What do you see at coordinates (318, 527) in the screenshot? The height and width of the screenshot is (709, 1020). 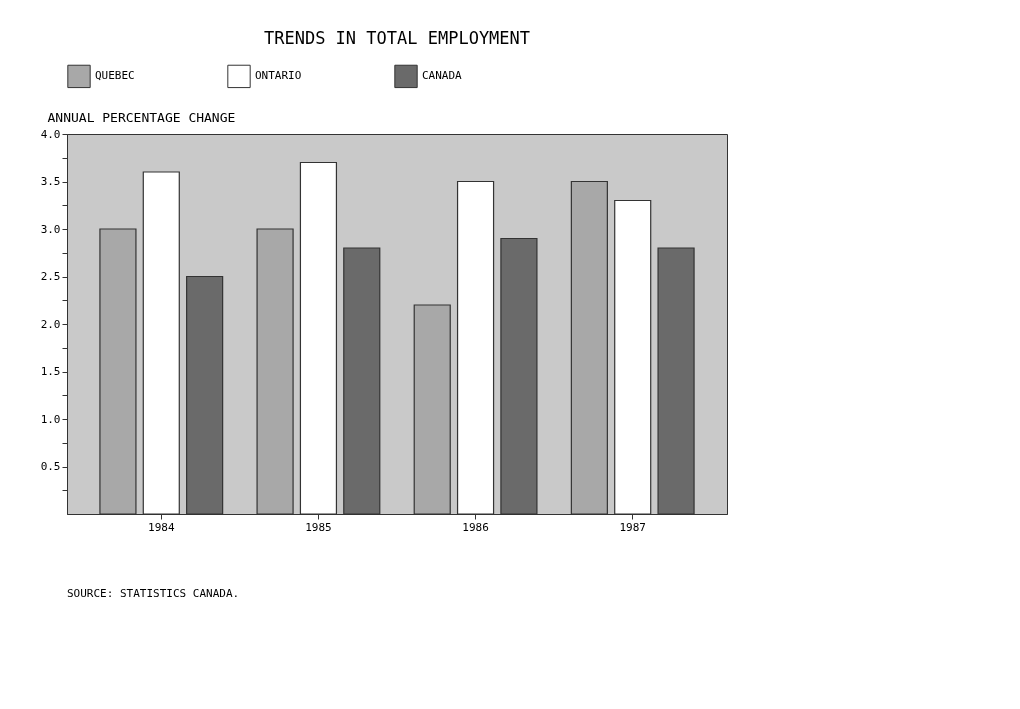 I see `x-tick-label: 1985` at bounding box center [318, 527].